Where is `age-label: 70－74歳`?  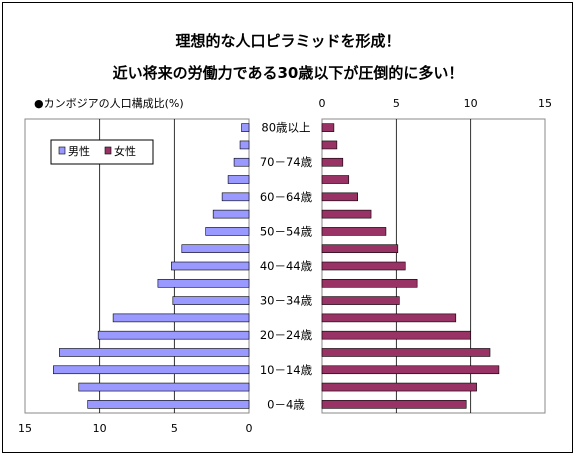
age-label: 70－74歳 is located at coordinates (286, 162).